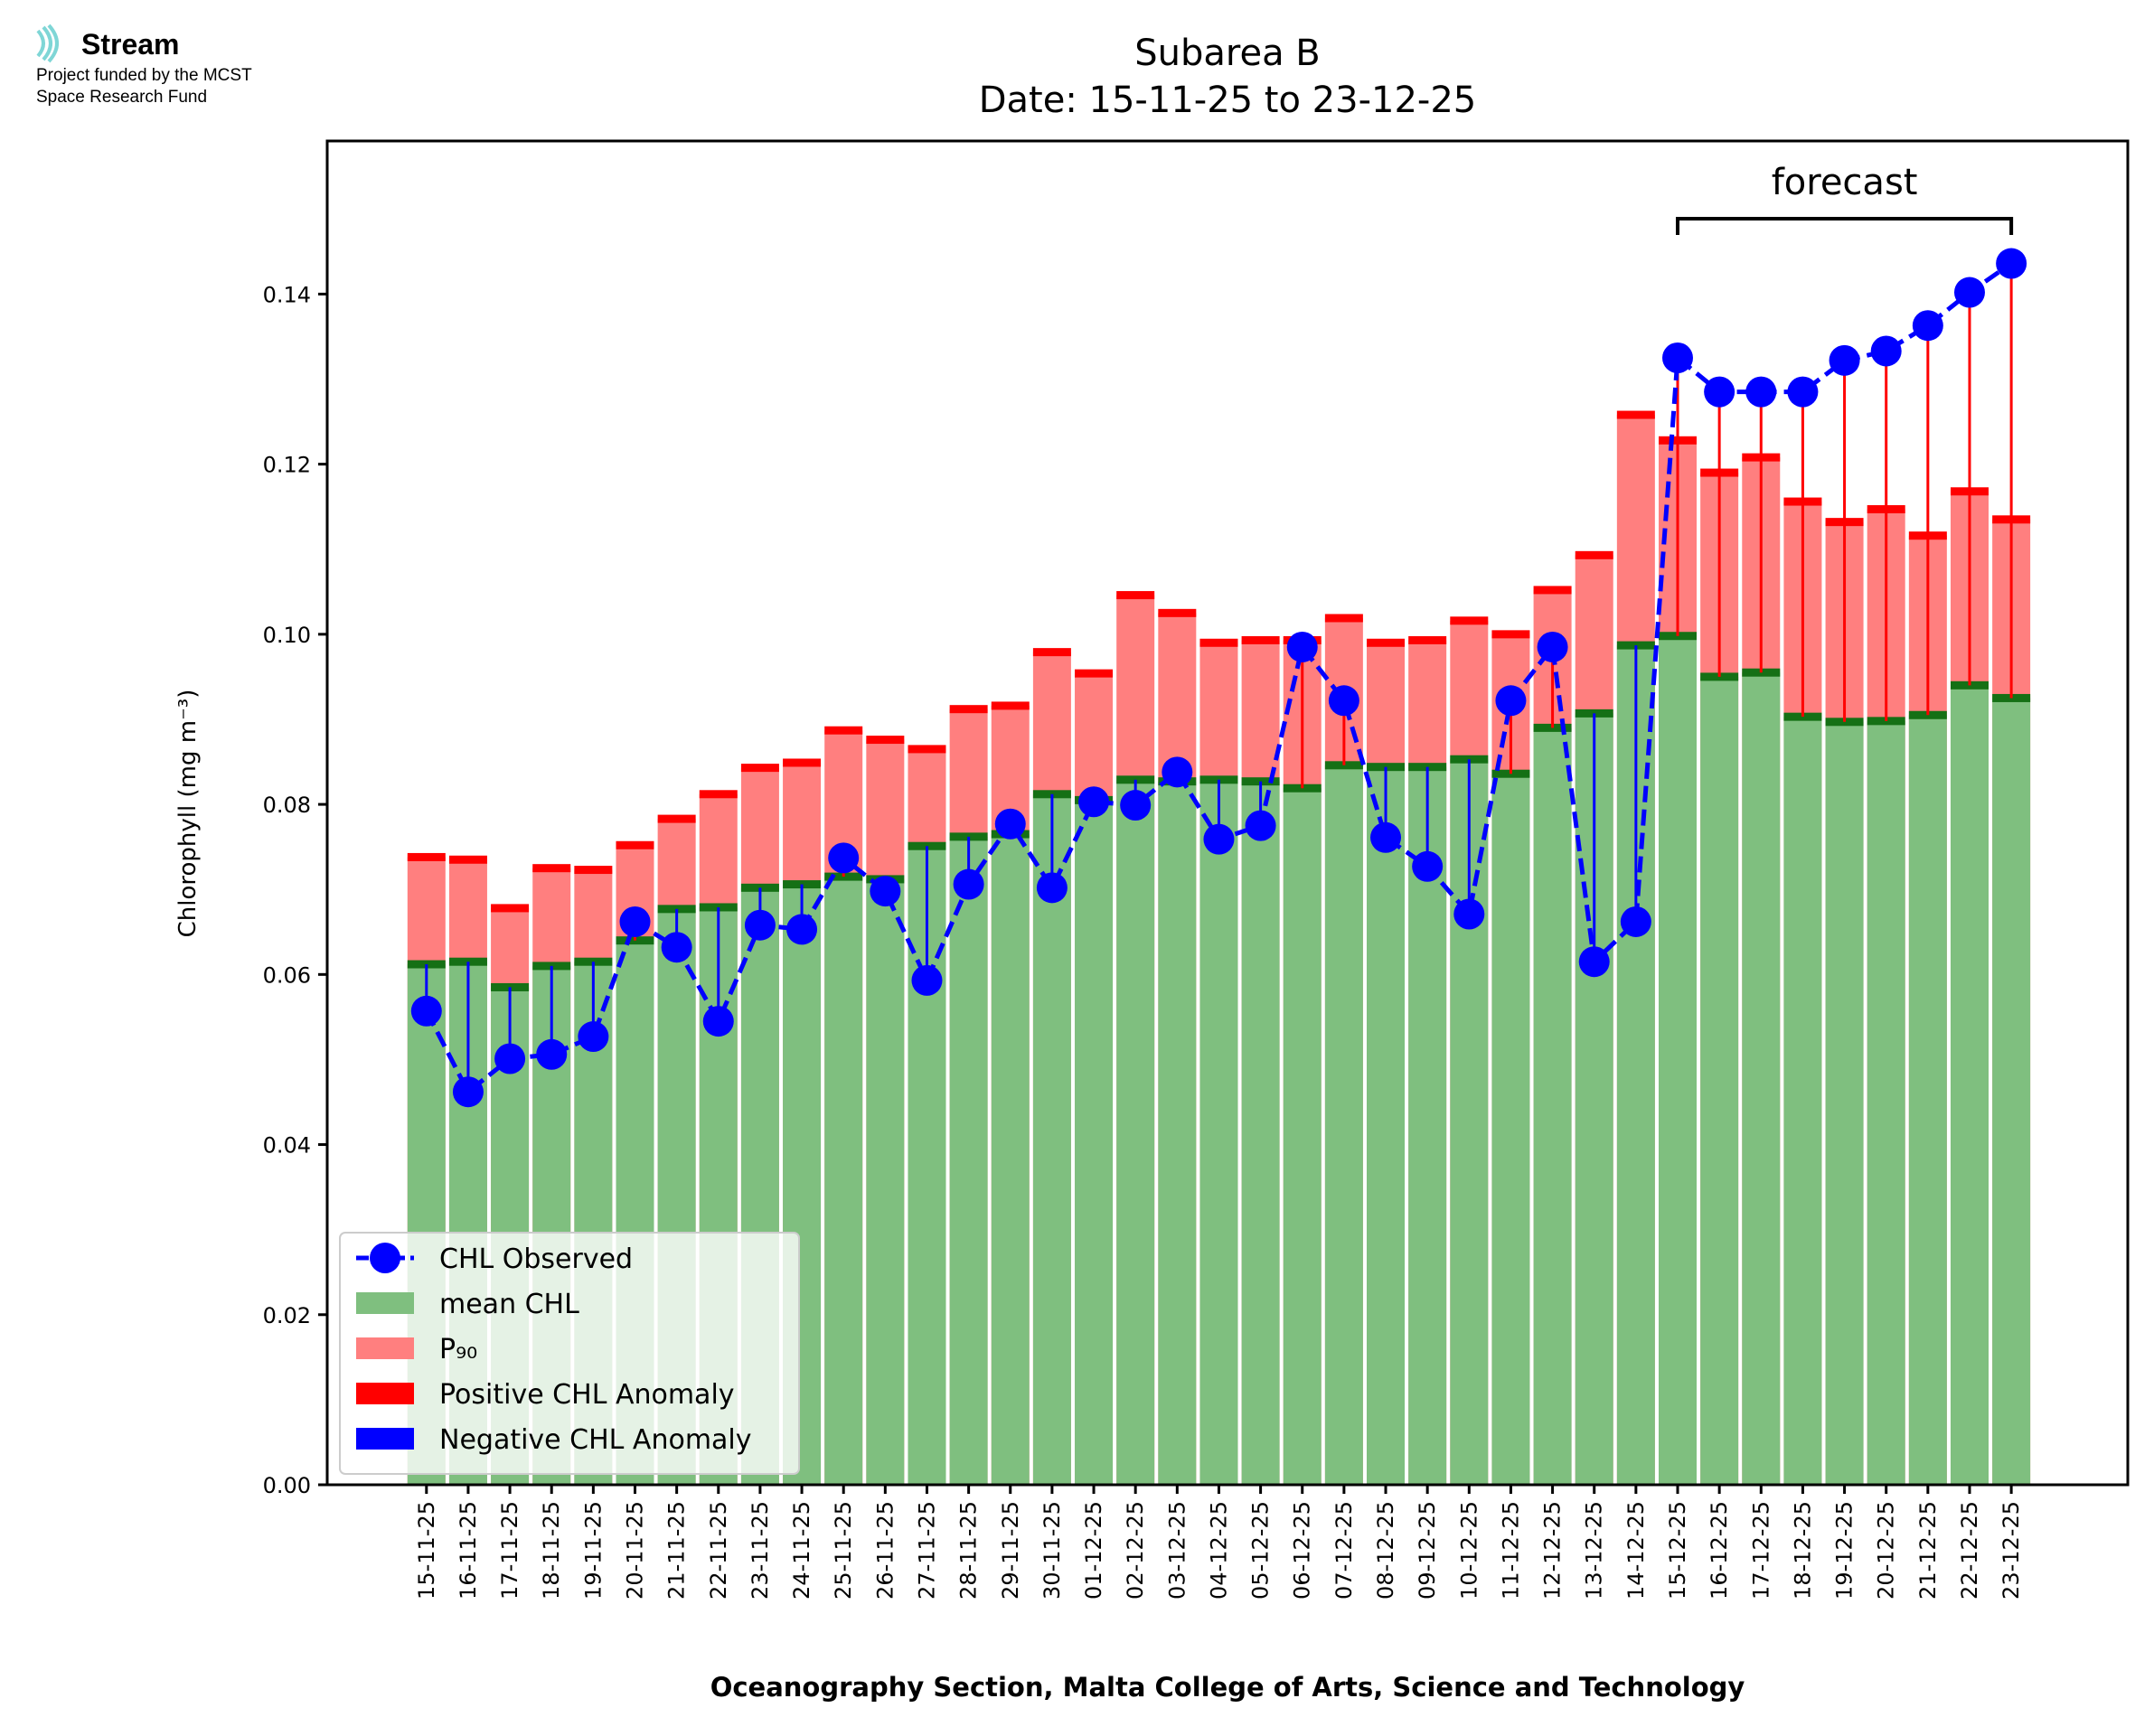  I want to click on x-tick-label: 07-12-25, so click(1344, 1550).